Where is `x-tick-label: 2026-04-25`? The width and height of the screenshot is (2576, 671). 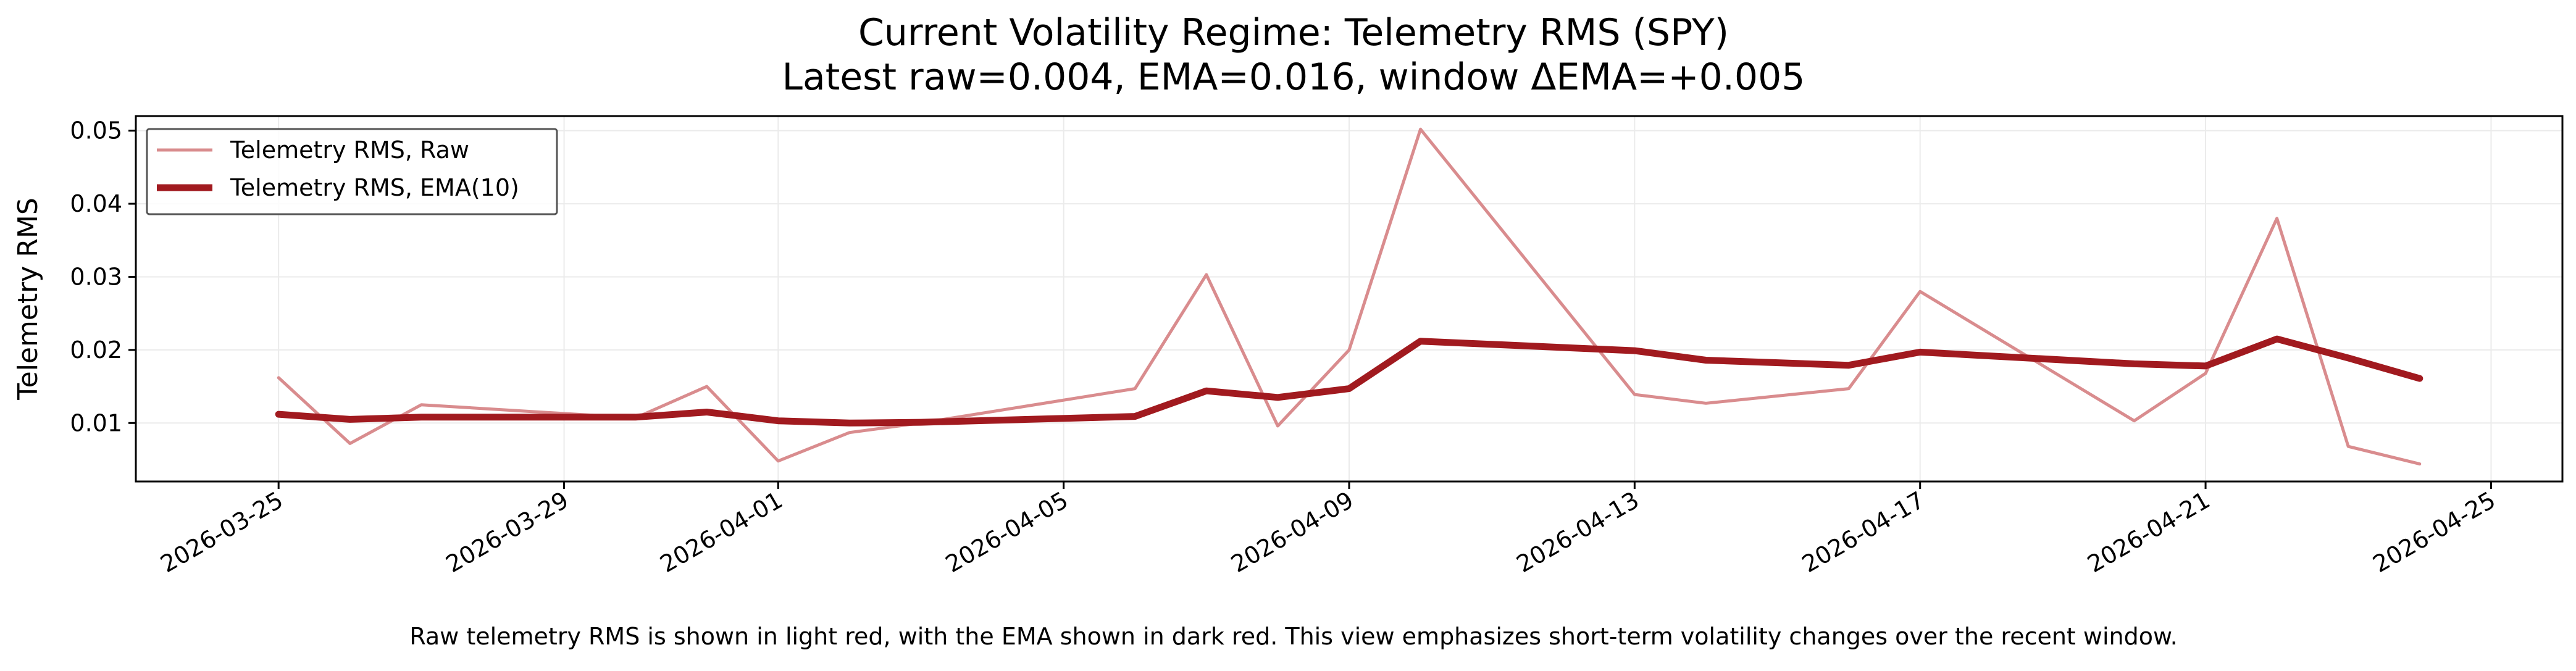 x-tick-label: 2026-04-25 is located at coordinates (2434, 532).